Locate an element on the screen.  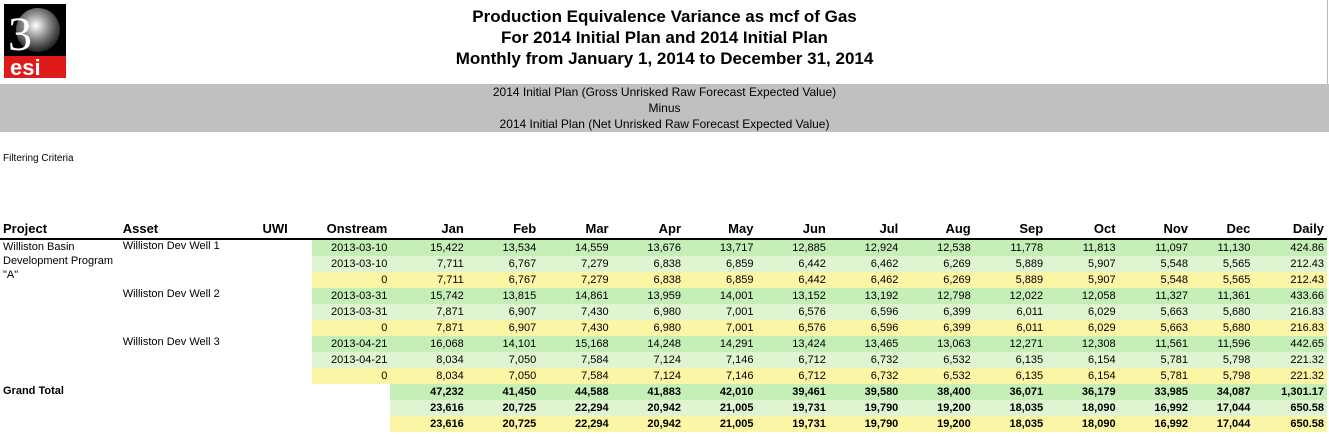
grand-total-month-cell: 23,616 is located at coordinates (428, 408).